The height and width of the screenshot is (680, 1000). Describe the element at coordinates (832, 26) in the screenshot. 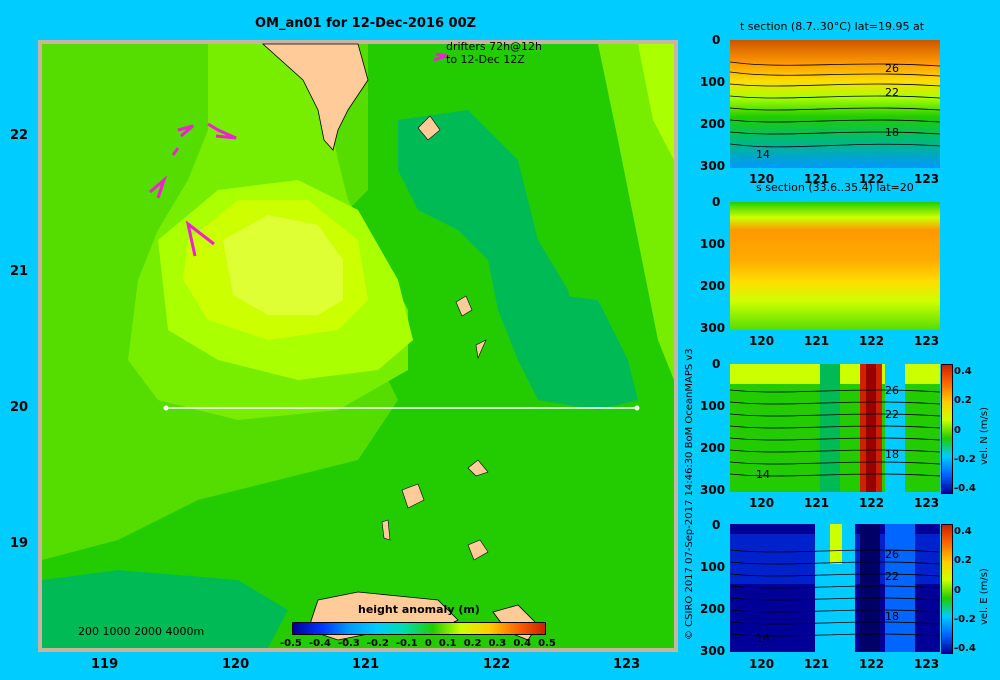

I see `panel-title: t section (8.7..30°C) lat=19.95 at` at that location.